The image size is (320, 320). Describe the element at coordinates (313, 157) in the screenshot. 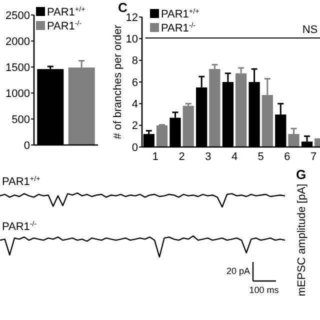

I see `x-tick-label: 7` at that location.